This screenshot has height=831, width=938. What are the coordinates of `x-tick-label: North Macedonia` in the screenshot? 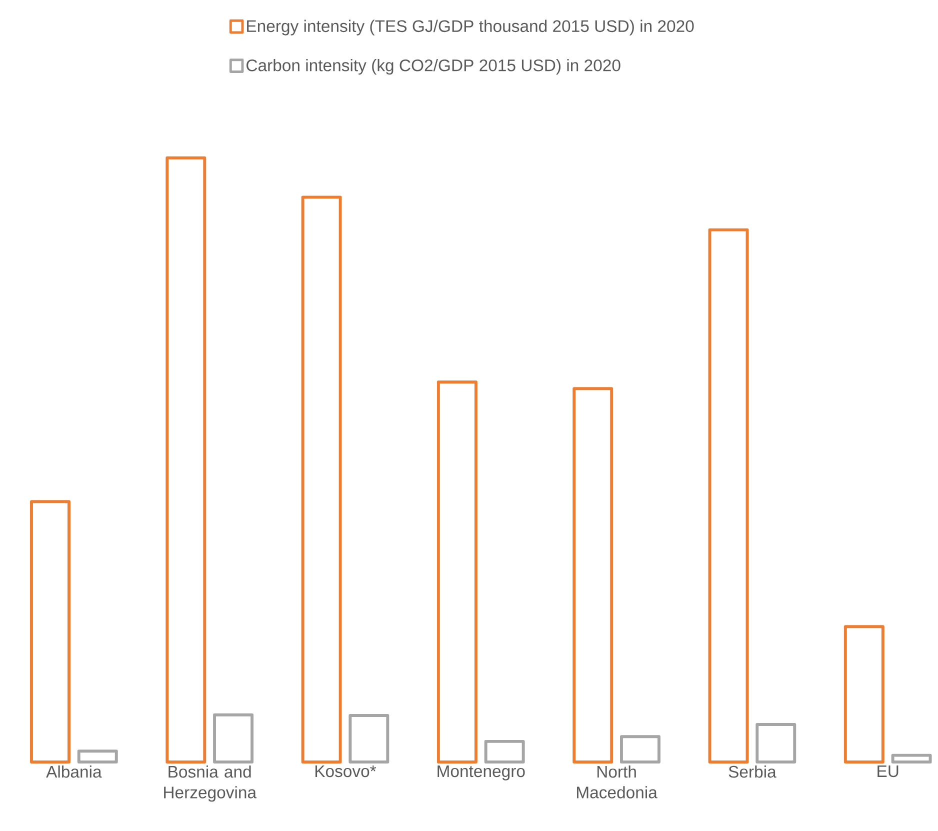 It's located at (617, 781).